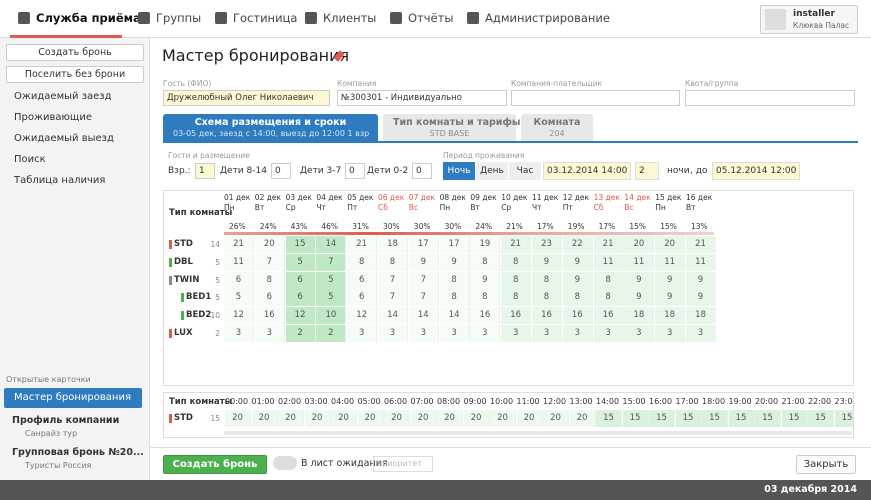  I want to click on date-to: 05.12.2014 12:00, so click(756, 171).